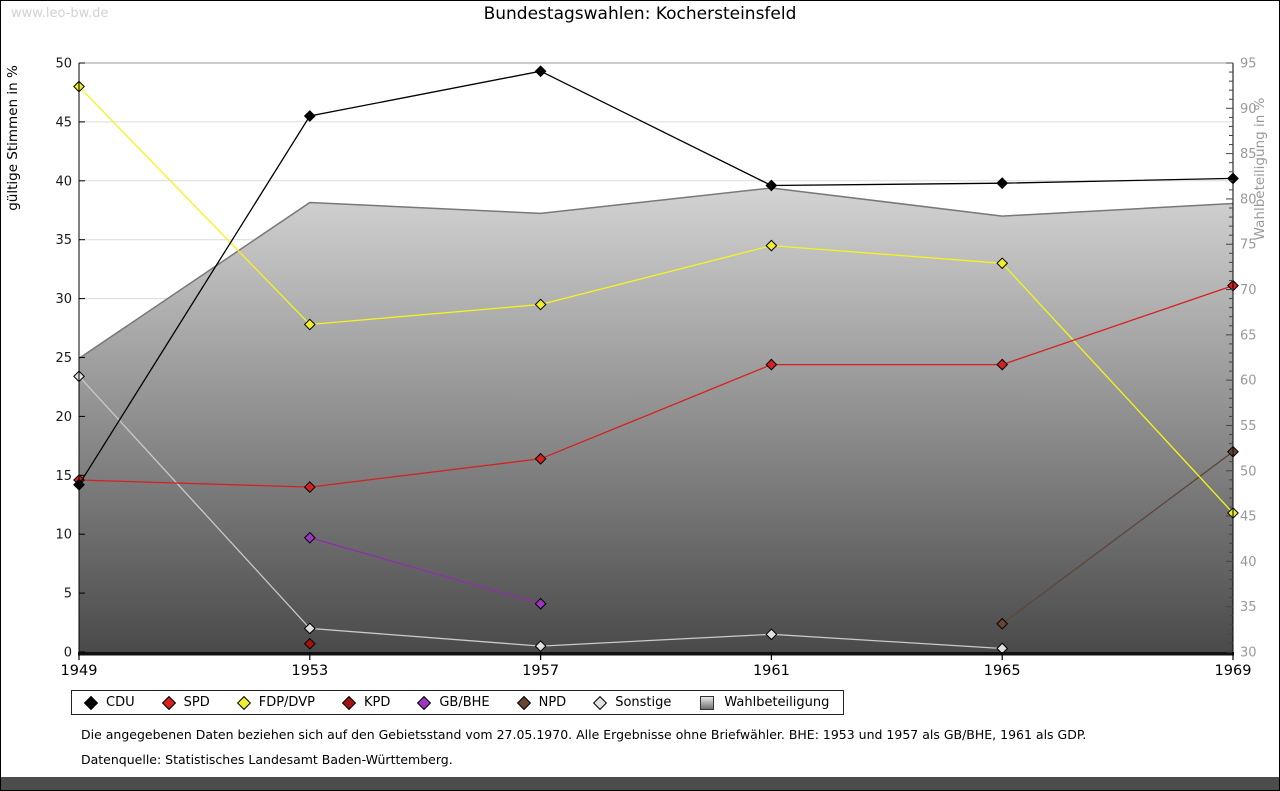 The image size is (1280, 791). Describe the element at coordinates (309, 487) in the screenshot. I see `marker-spd-1953` at that location.